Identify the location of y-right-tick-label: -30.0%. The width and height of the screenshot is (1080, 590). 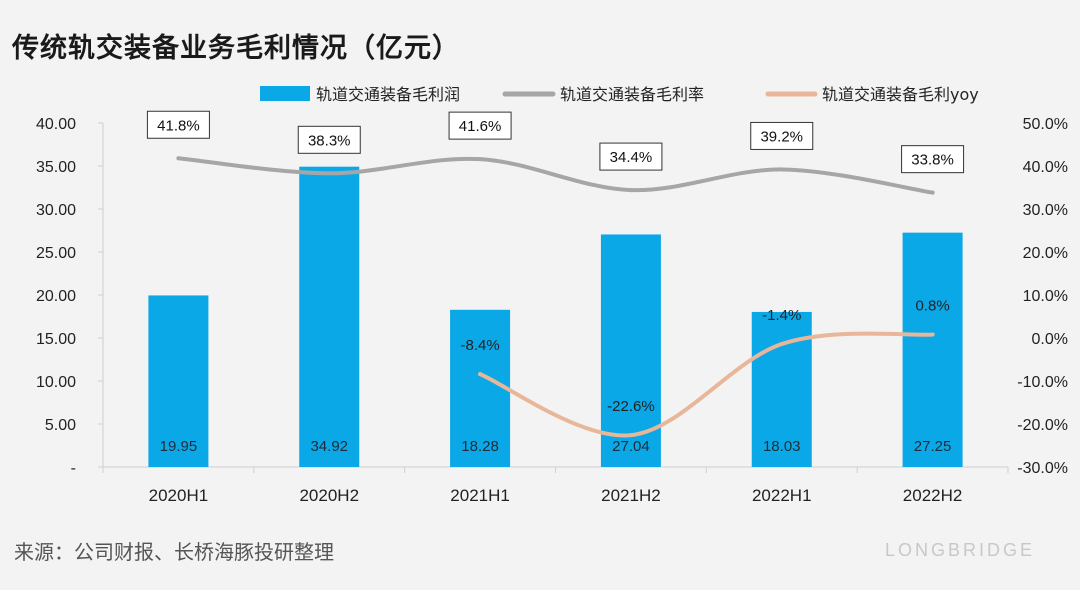
(1042, 468).